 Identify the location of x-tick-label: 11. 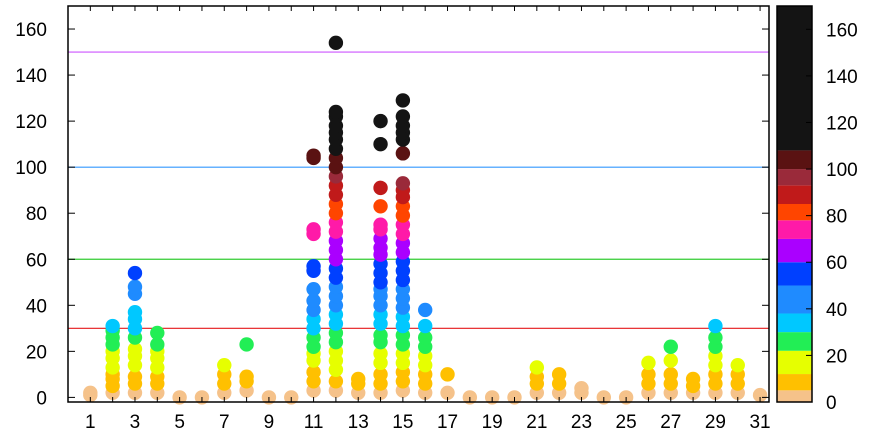
(314, 422).